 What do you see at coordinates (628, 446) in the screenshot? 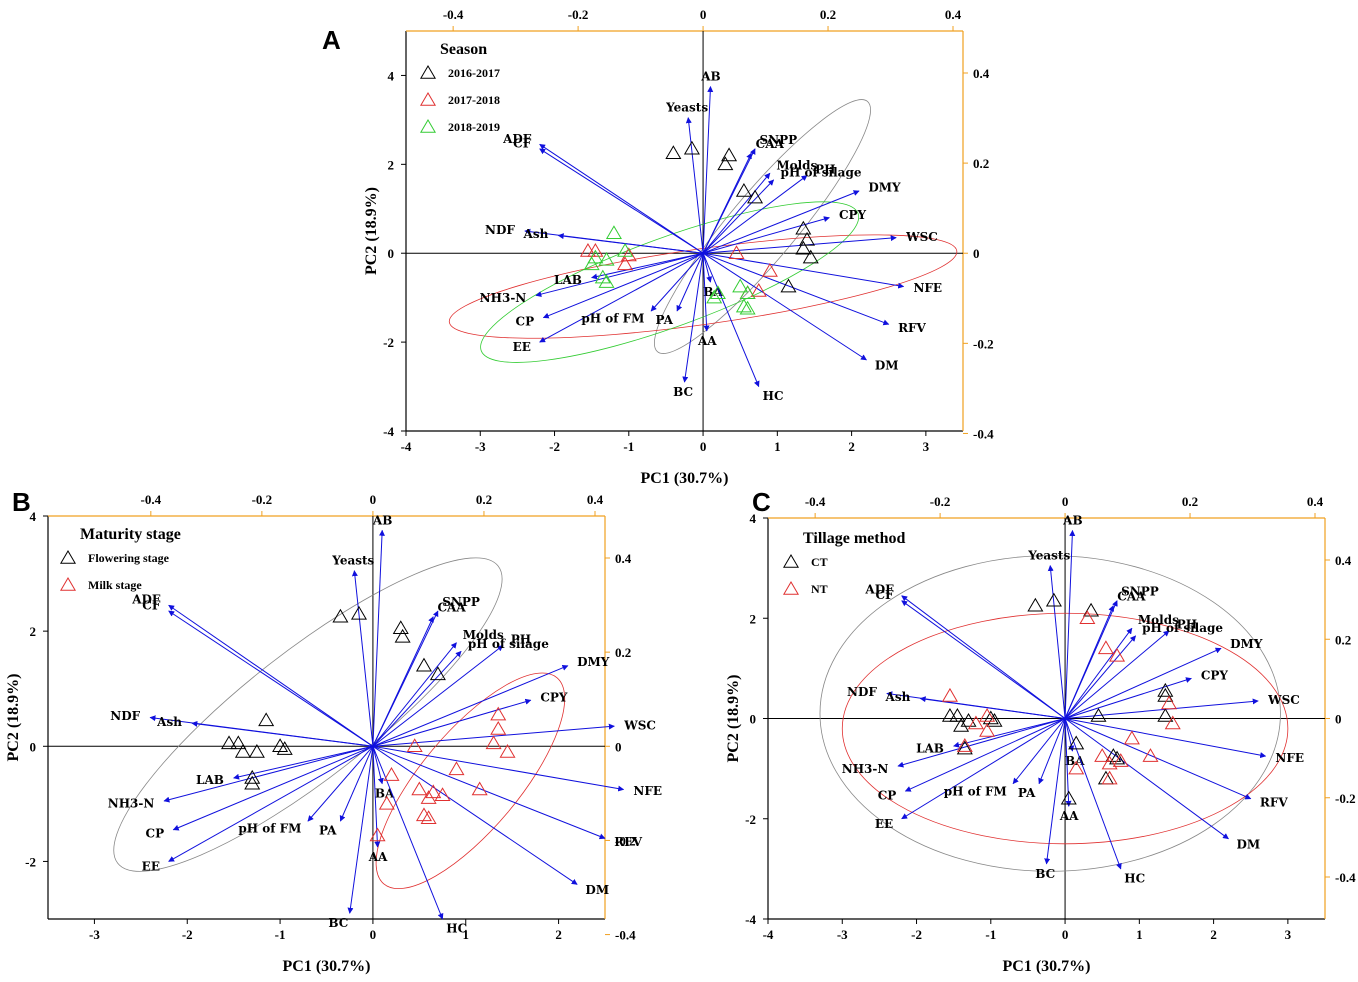
I see `x-tick-label: -1` at bounding box center [628, 446].